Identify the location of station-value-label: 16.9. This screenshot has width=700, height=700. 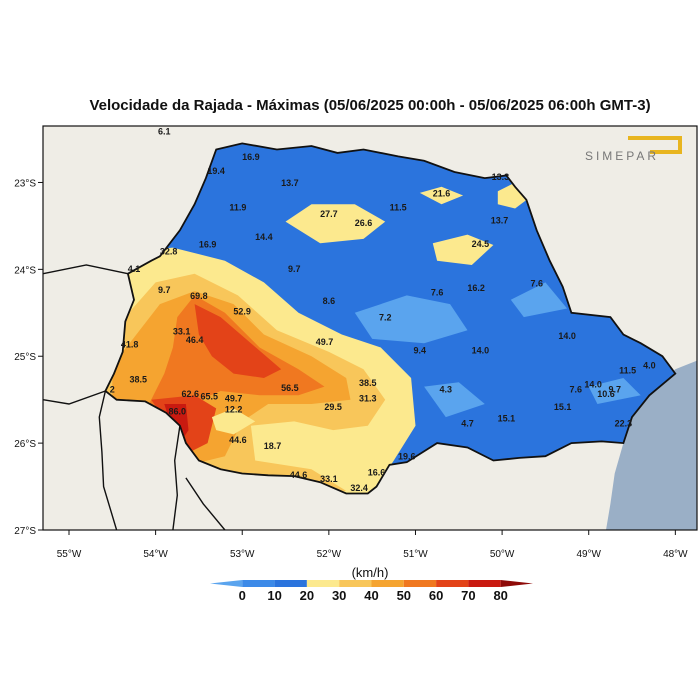
(208, 245).